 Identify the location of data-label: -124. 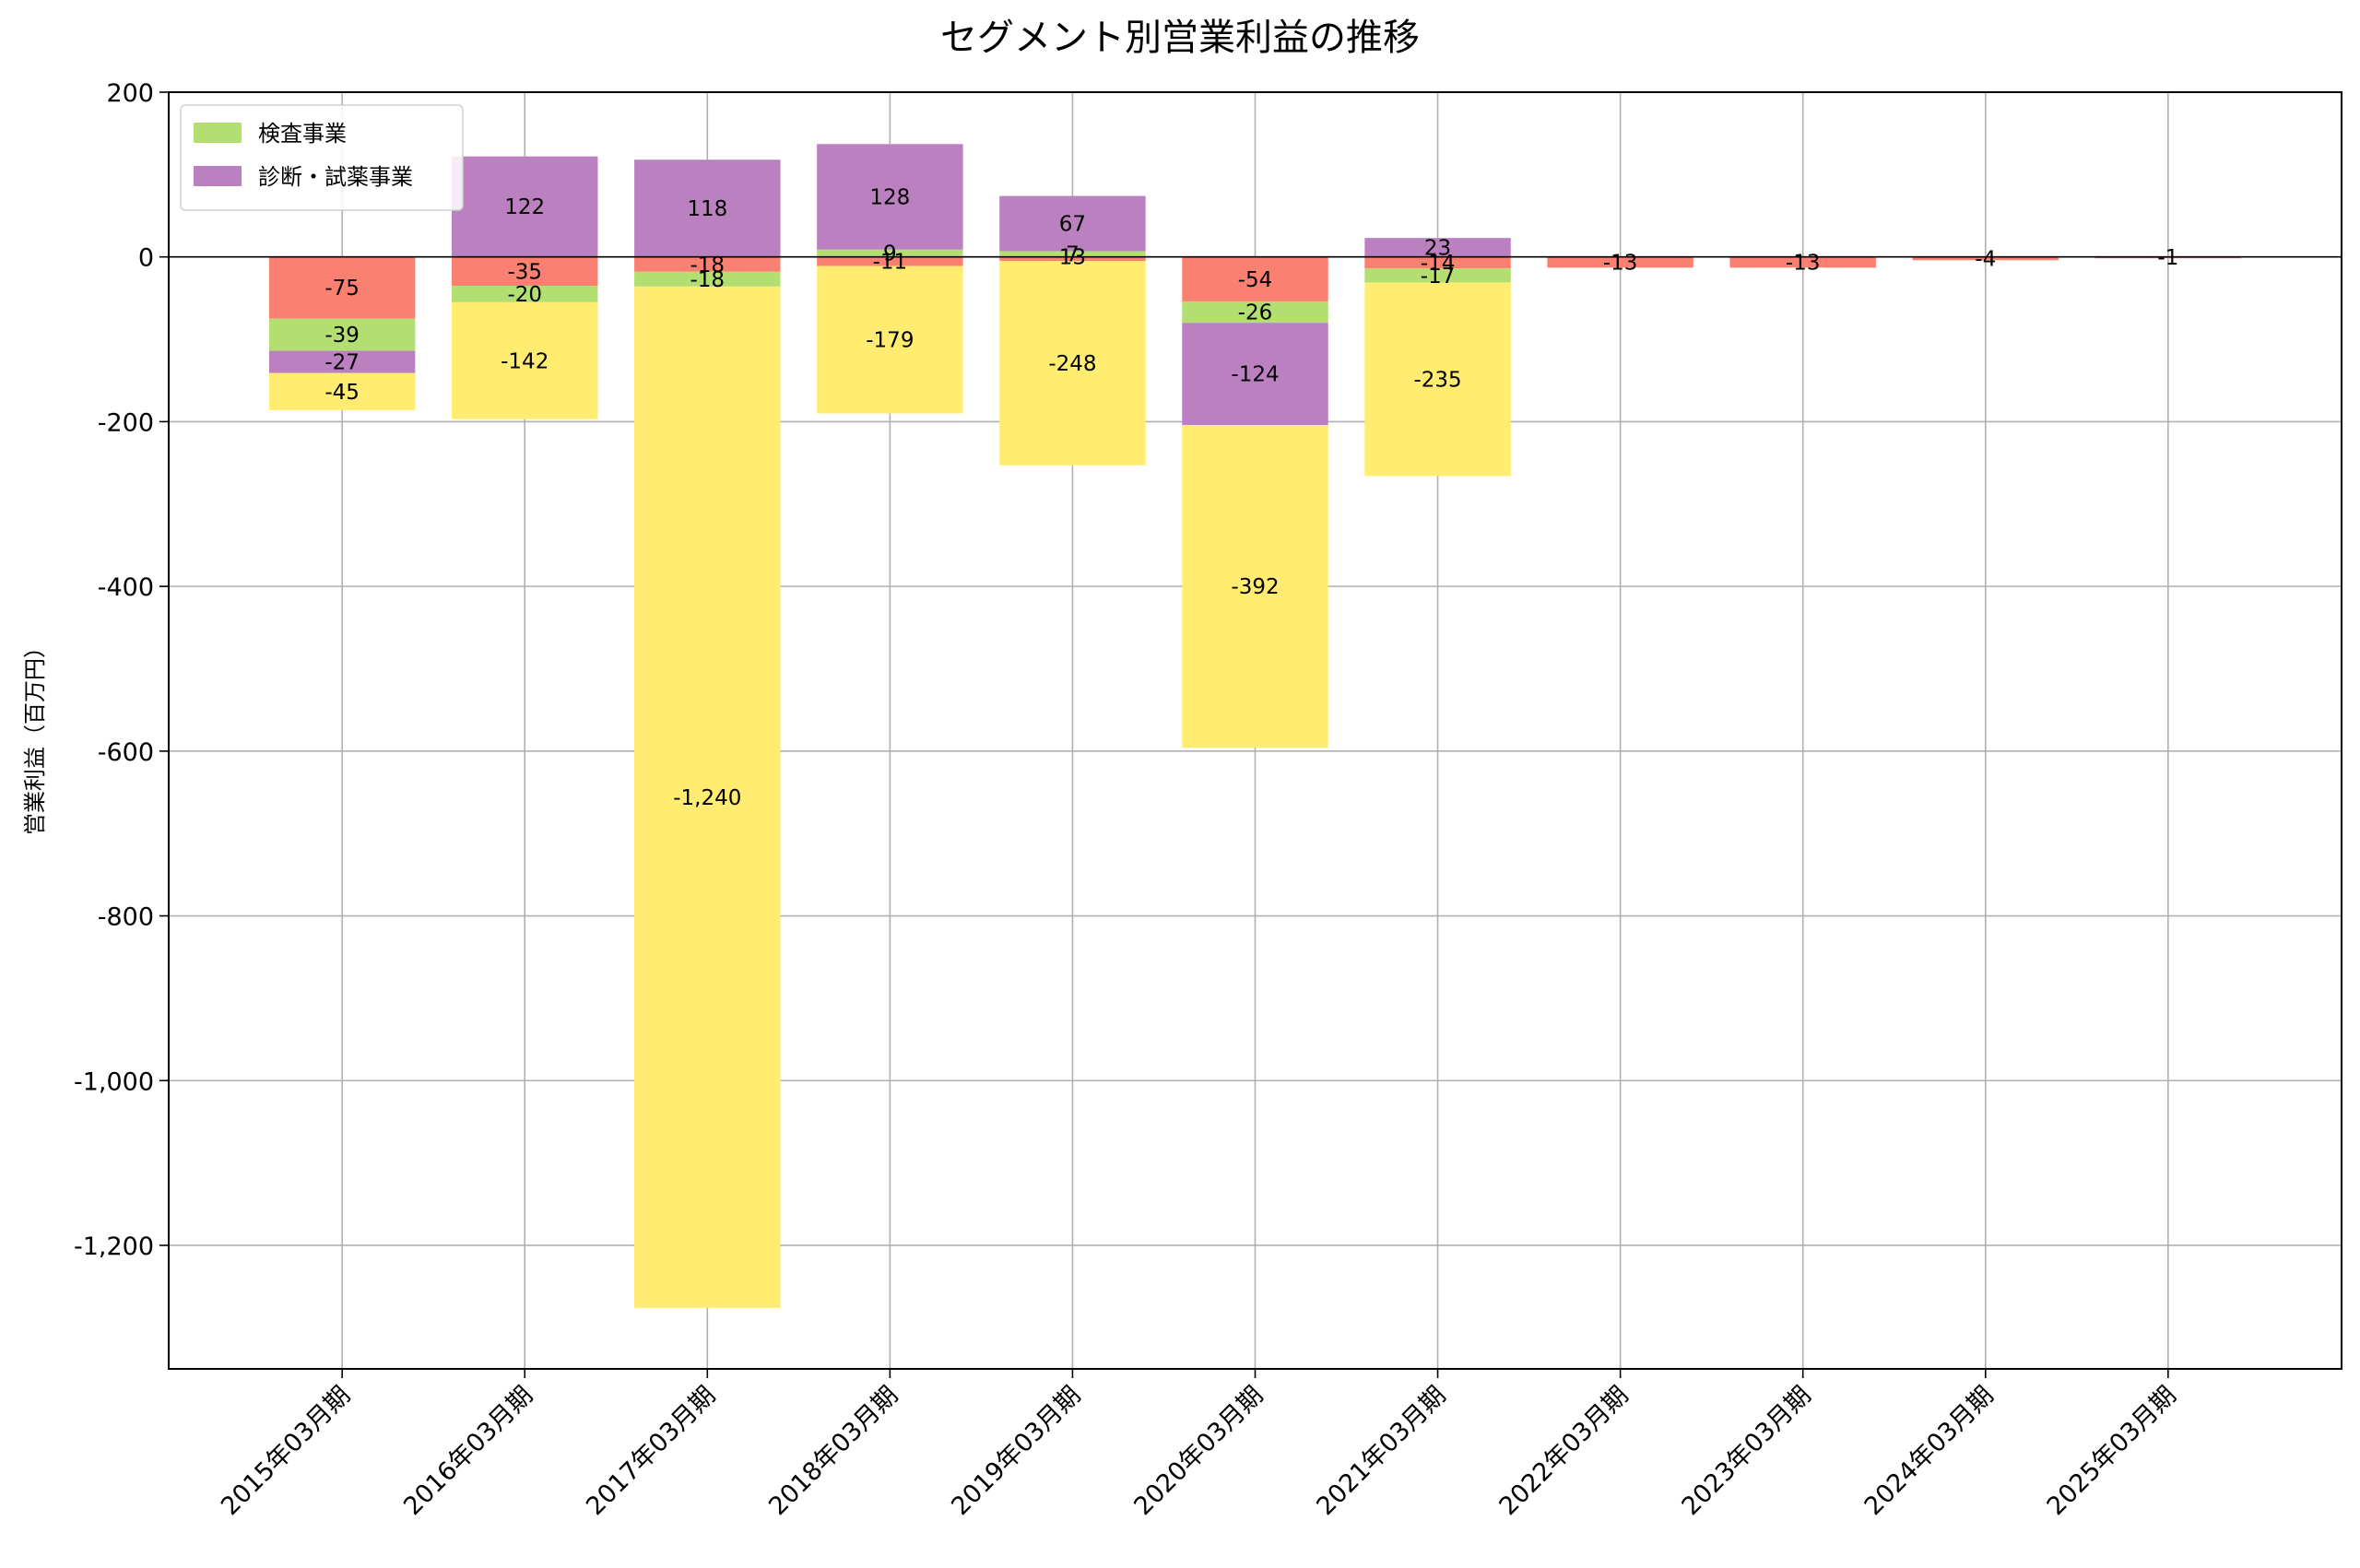
(1255, 375).